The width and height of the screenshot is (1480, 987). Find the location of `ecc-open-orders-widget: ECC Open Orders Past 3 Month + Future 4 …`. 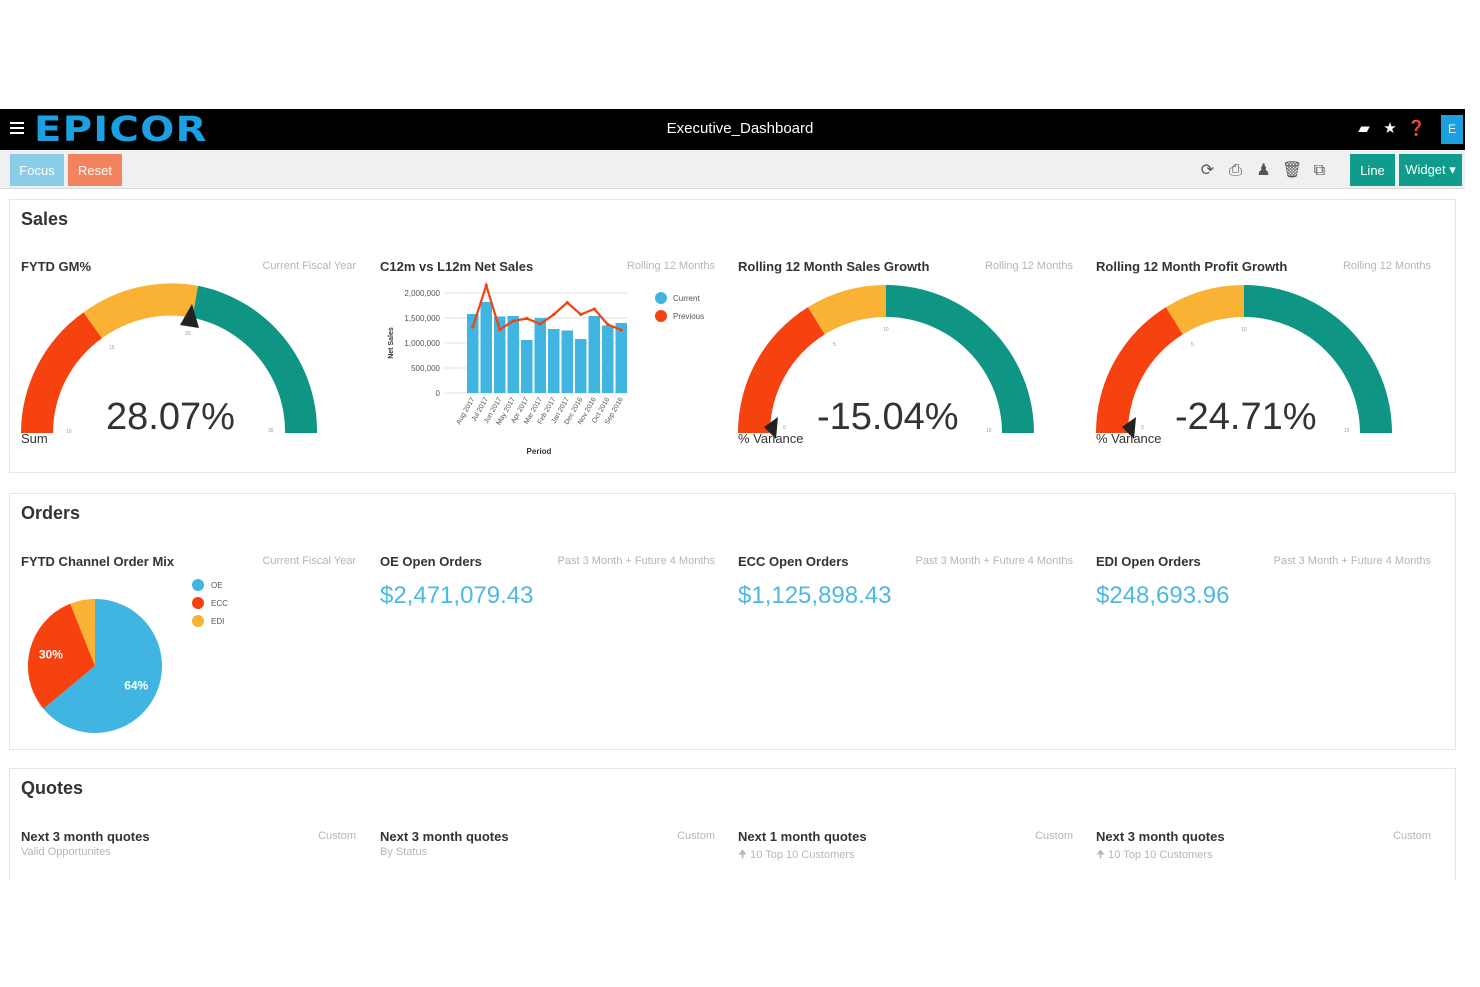

ecc-open-orders-widget: ECC Open Orders Past 3 Month + Future 4 … is located at coordinates (905, 594).